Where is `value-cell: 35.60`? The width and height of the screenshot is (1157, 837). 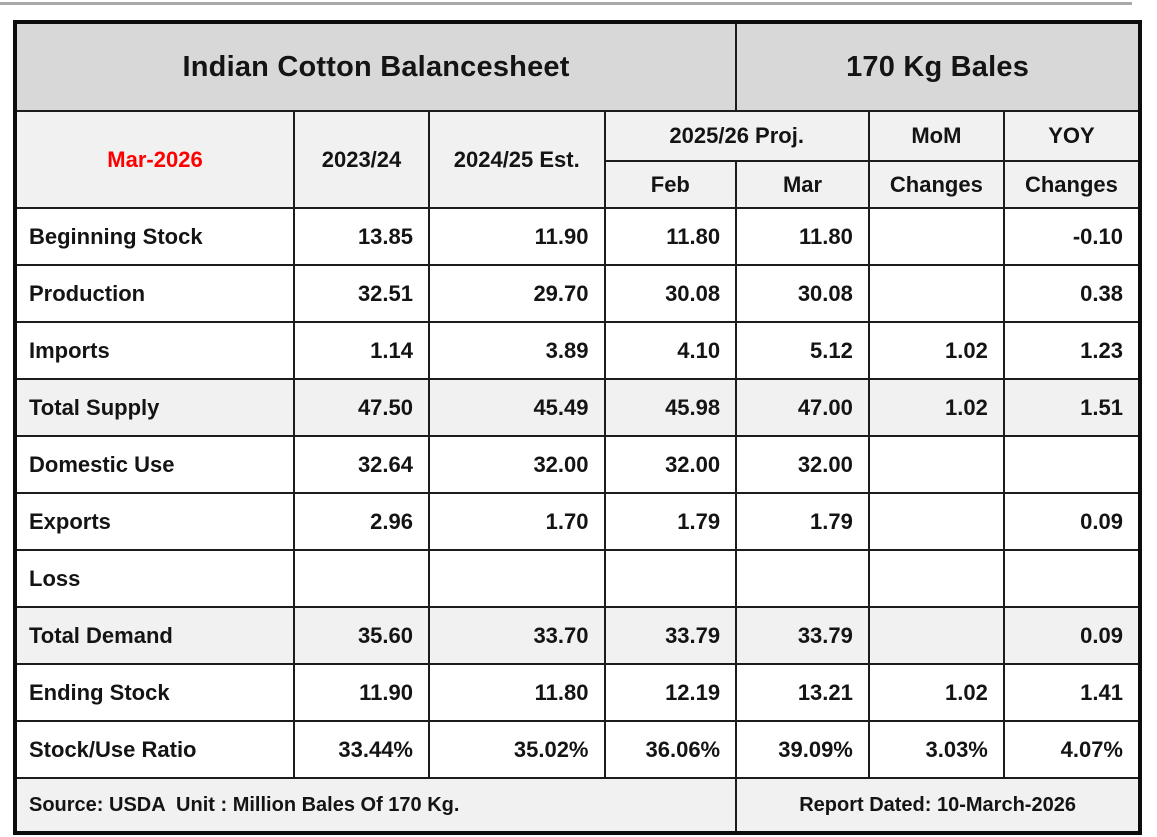
value-cell: 35.60 is located at coordinates (361, 635).